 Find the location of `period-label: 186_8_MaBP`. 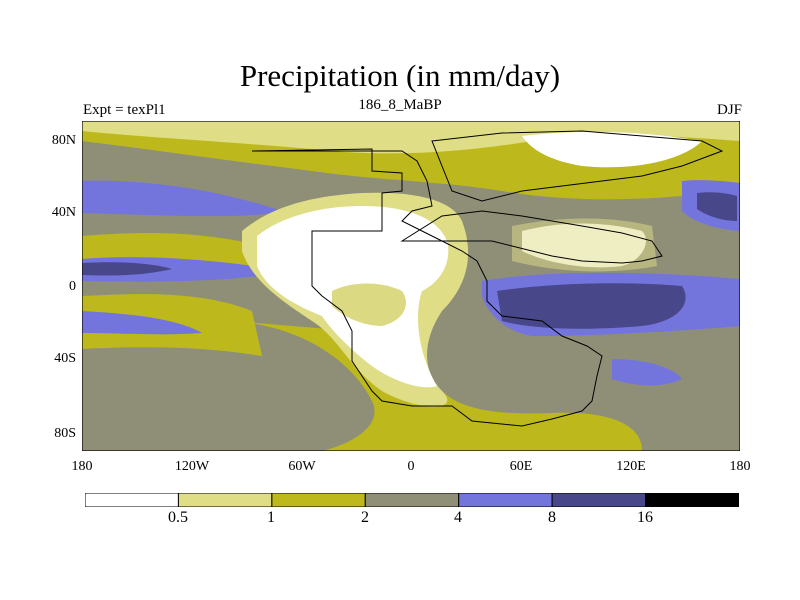

period-label: 186_8_MaBP is located at coordinates (400, 105).